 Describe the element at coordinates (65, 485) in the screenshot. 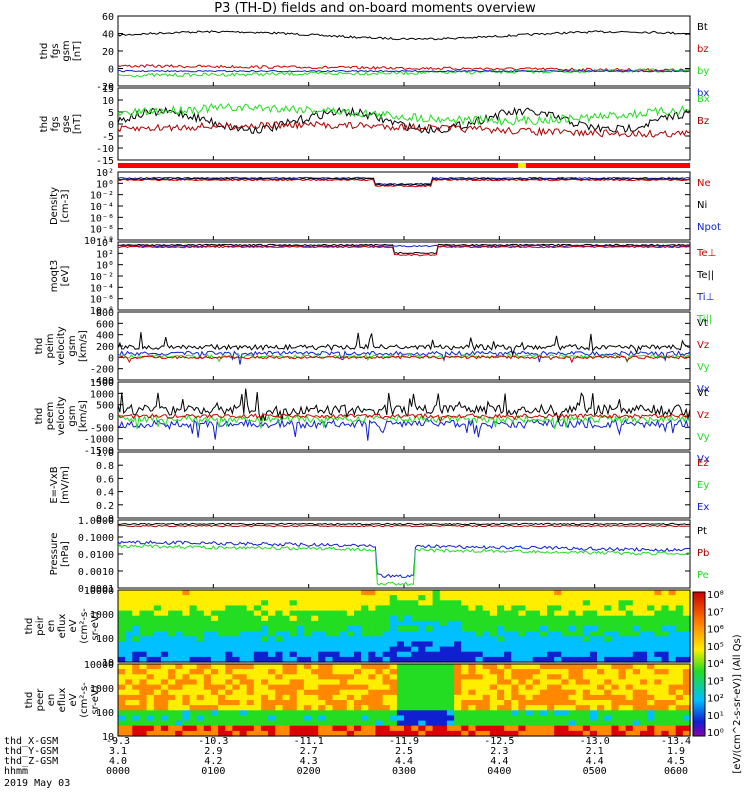

I see `ylabel-efield: [mV/m]` at that location.